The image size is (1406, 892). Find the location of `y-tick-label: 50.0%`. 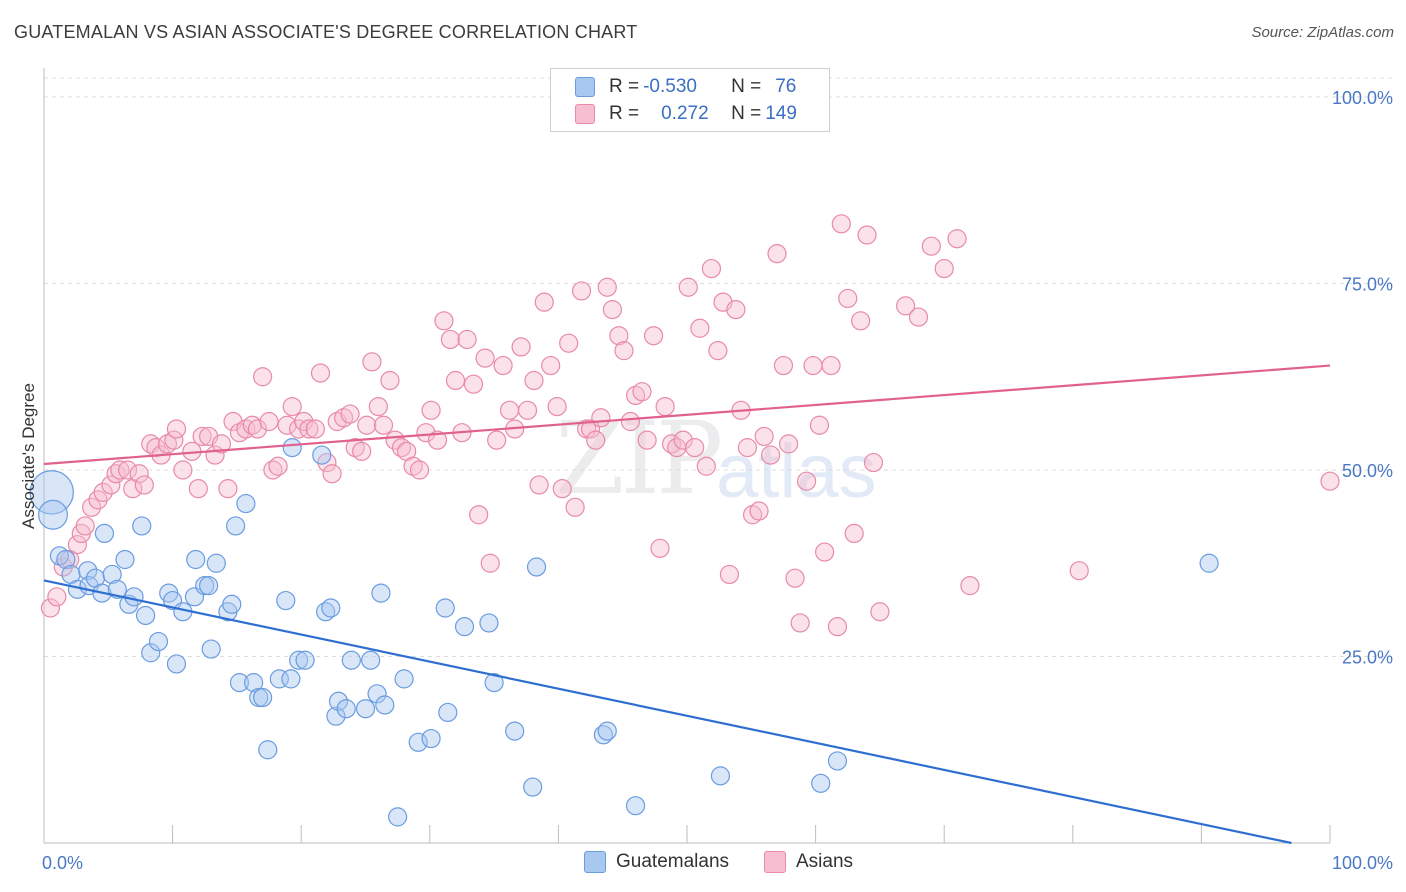

y-tick-label: 50.0% is located at coordinates (1367, 471).